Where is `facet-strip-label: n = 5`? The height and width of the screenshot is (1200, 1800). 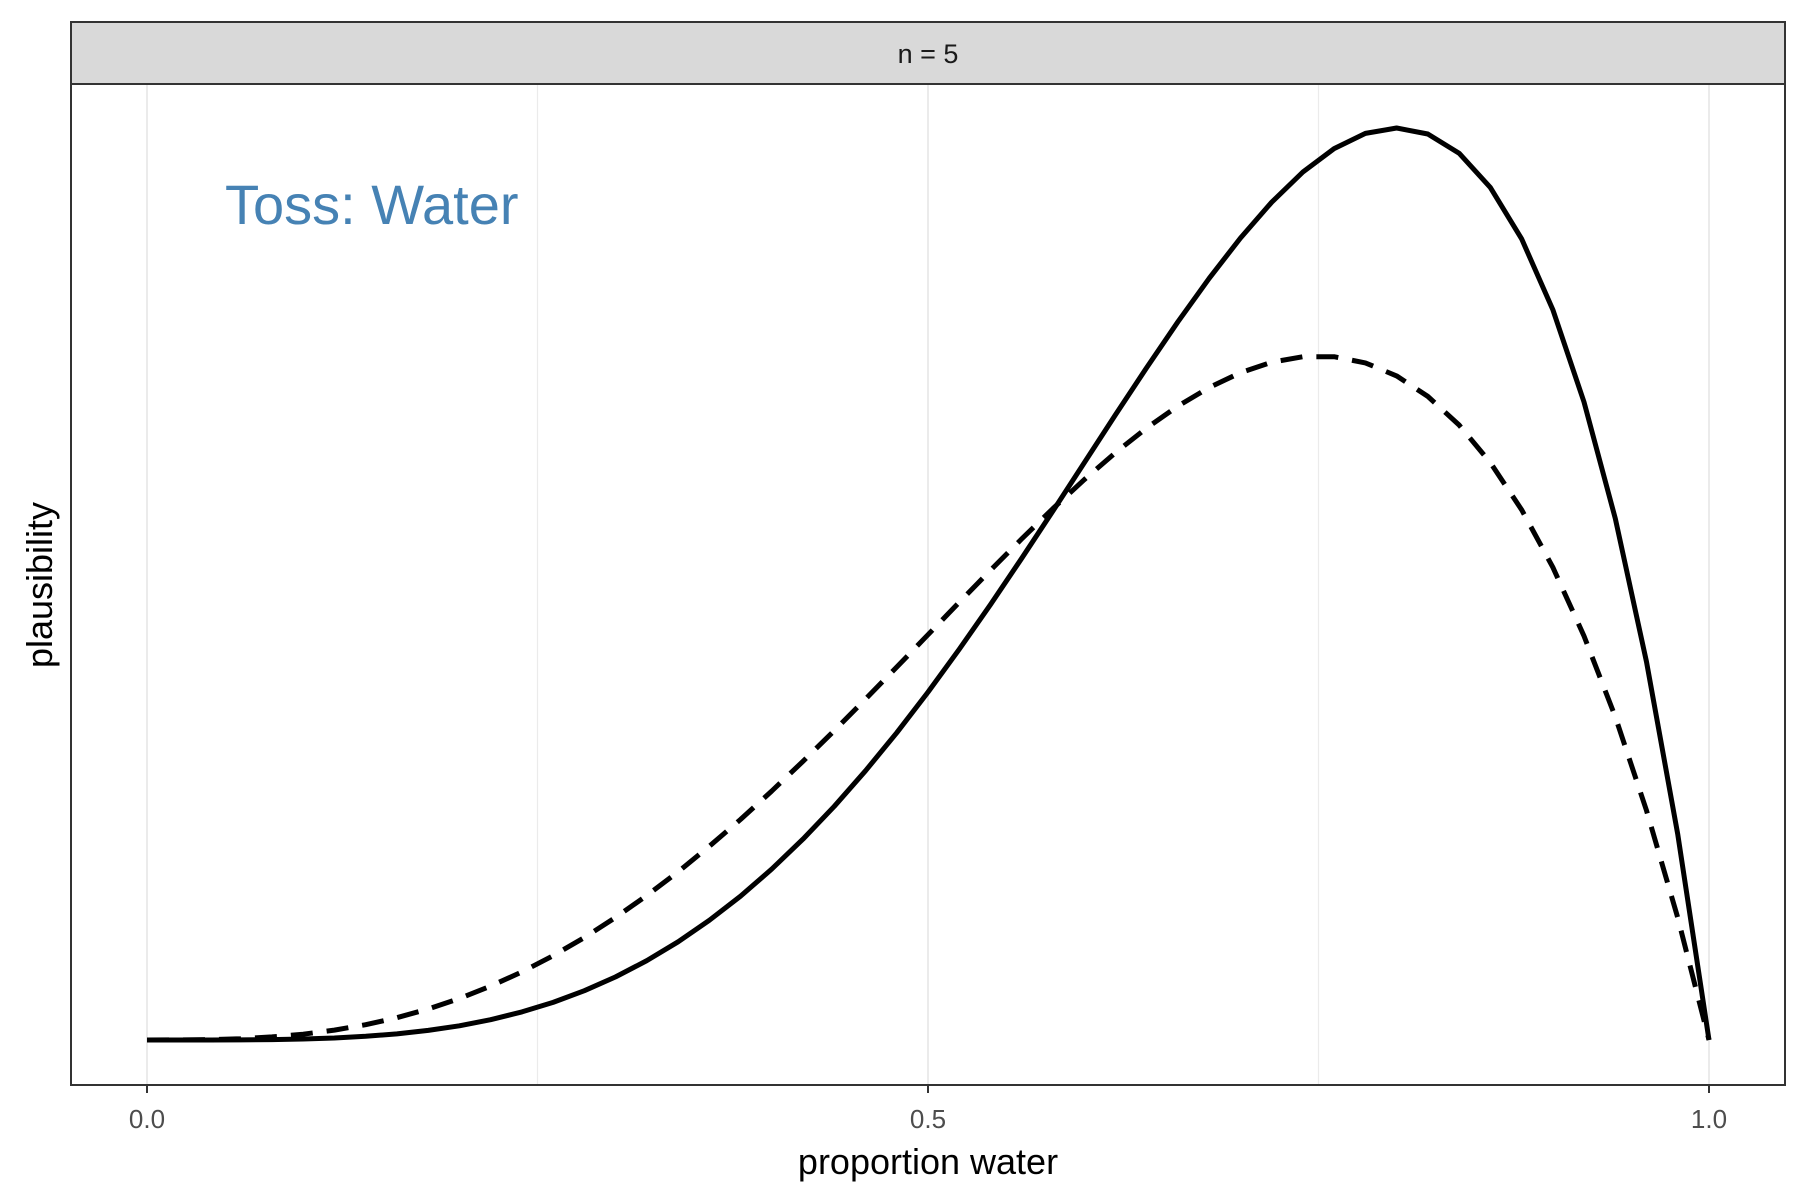
facet-strip-label: n = 5 is located at coordinates (928, 54).